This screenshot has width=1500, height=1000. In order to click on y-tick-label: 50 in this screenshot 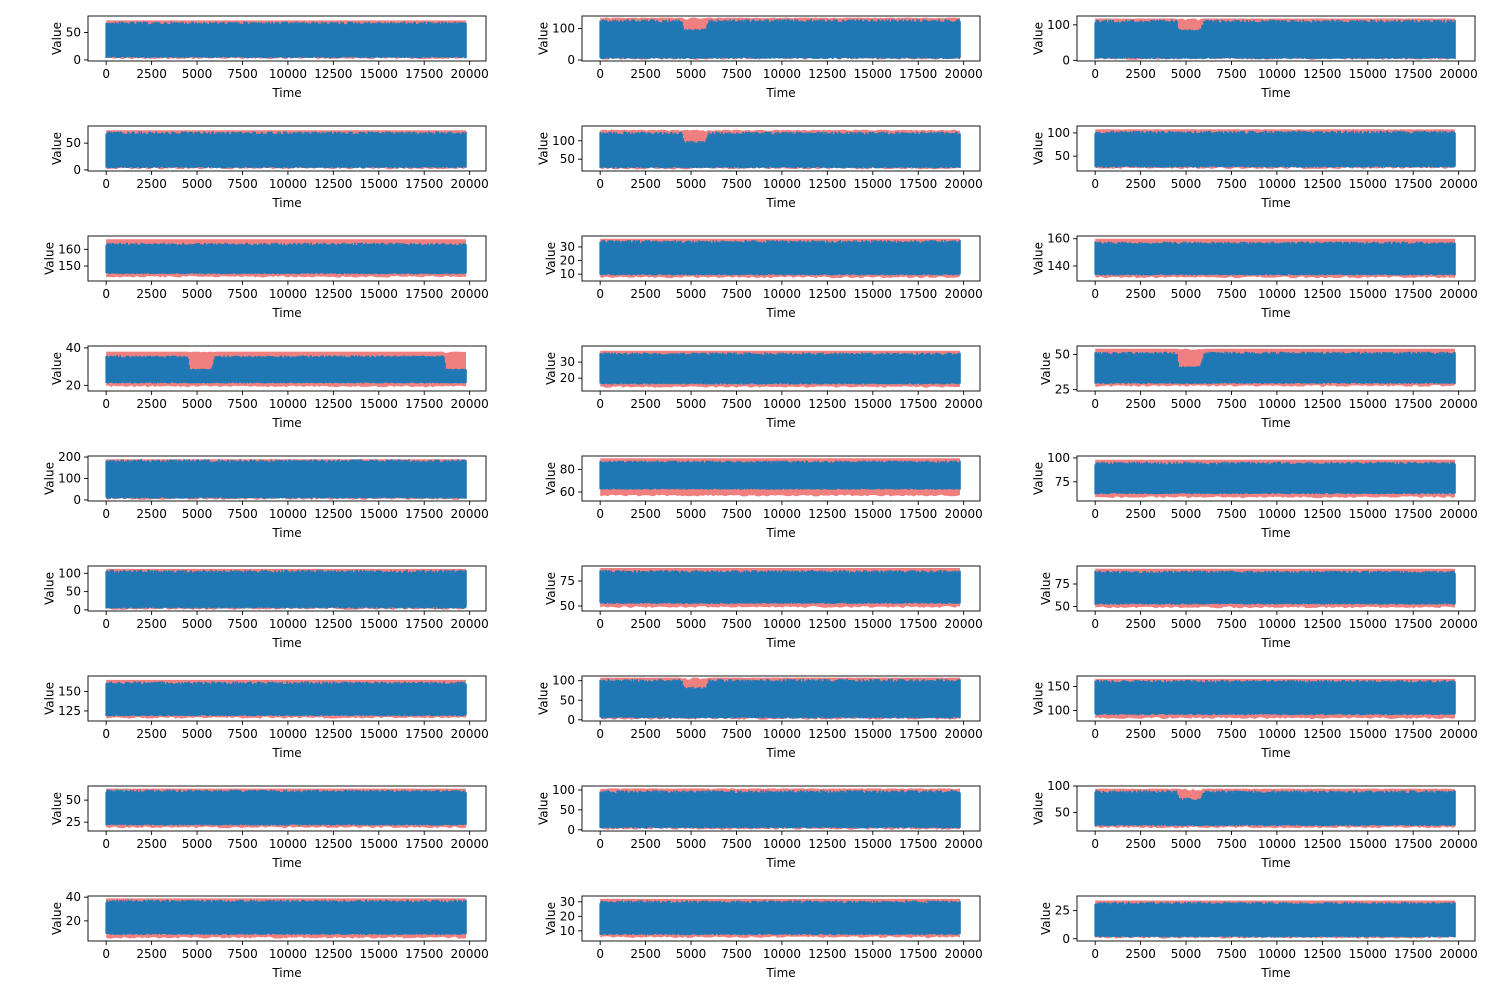, I will do `click(567, 810)`.